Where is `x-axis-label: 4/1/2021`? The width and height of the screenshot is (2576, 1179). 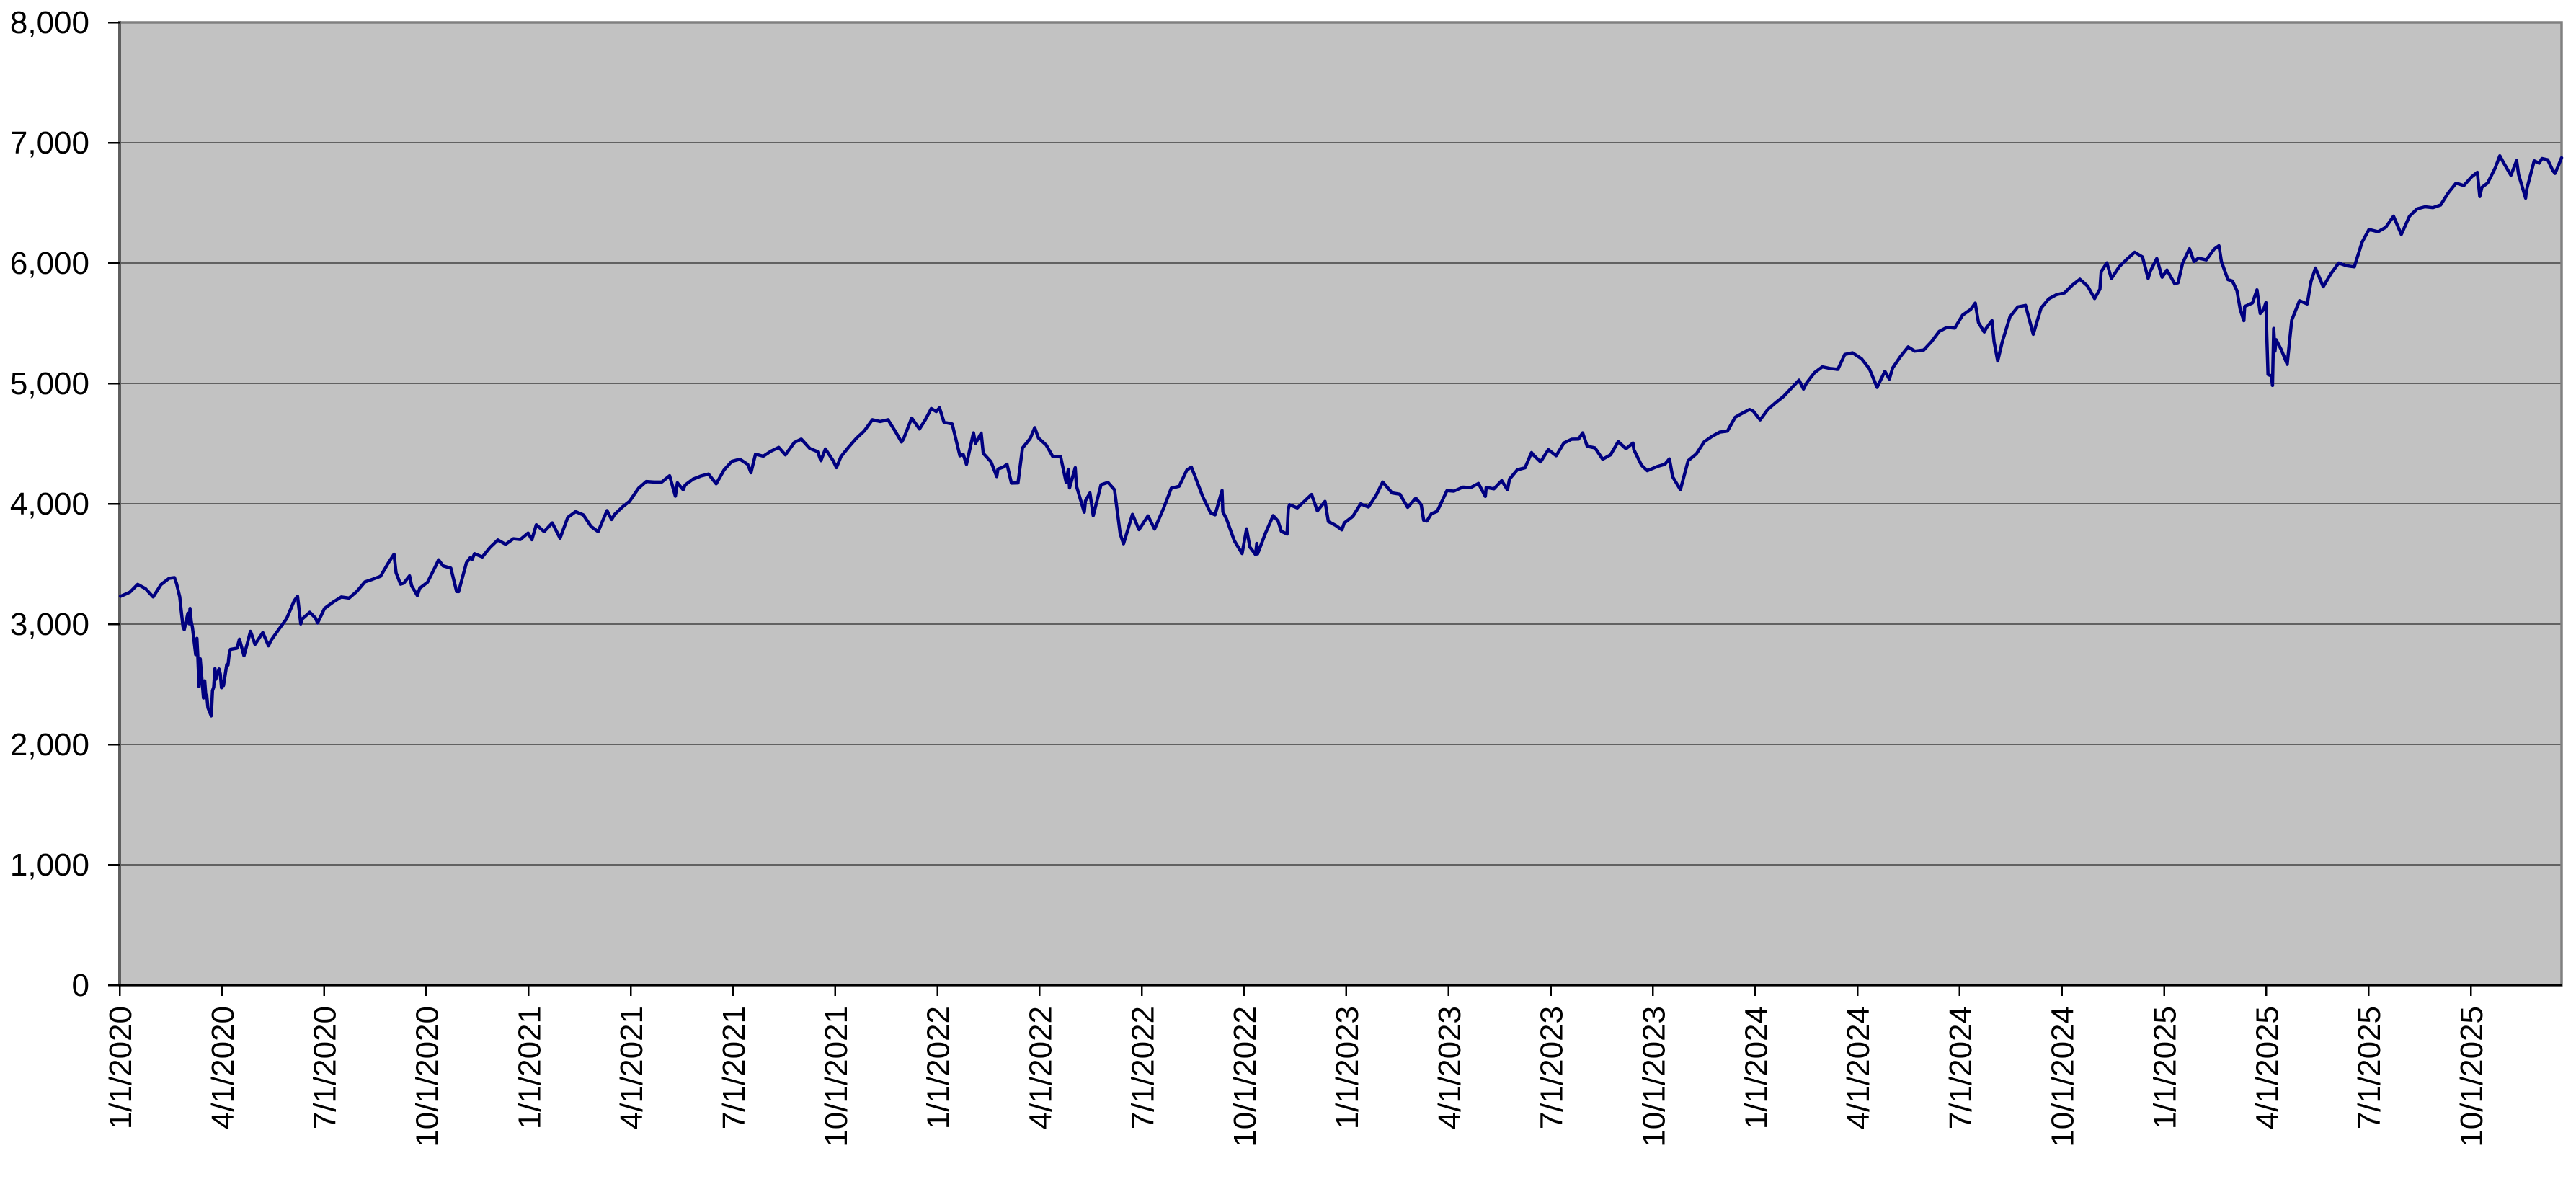
x-axis-label: 4/1/2021 is located at coordinates (631, 1067).